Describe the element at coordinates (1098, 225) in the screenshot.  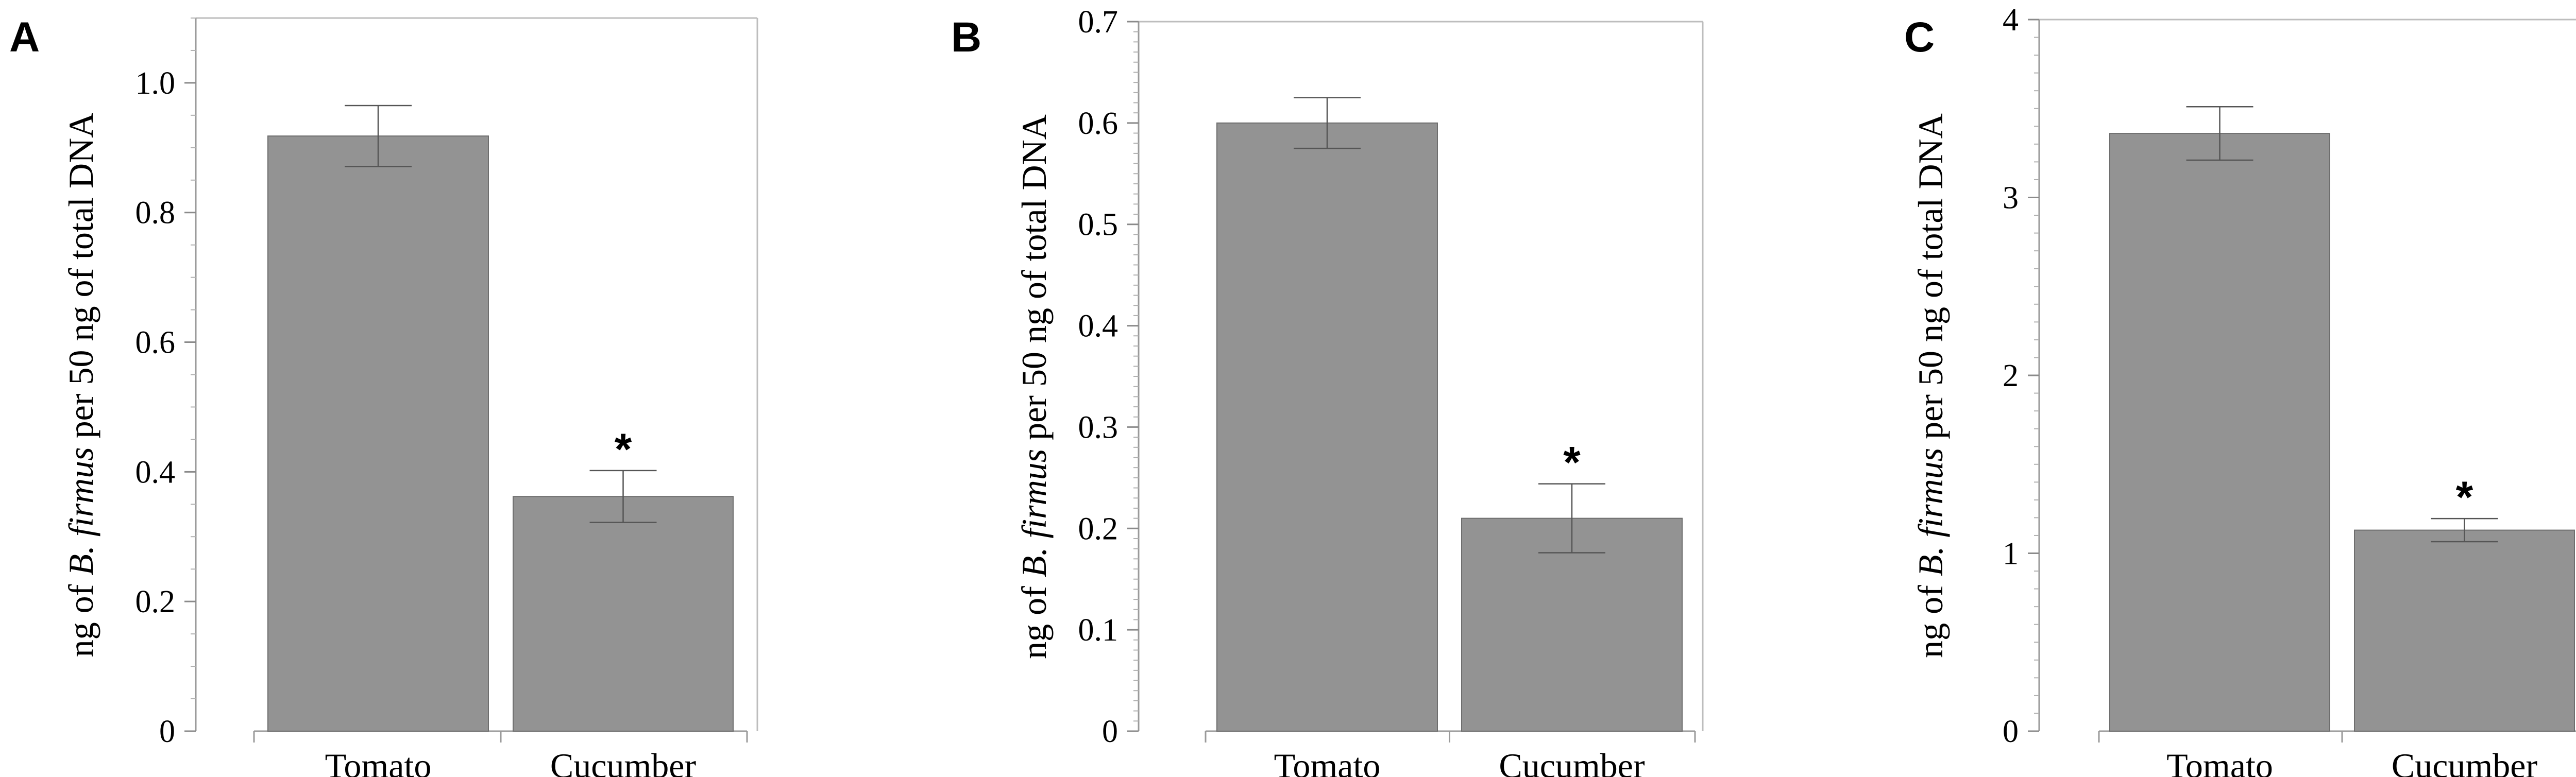
I see `y-tick-label: 0.5` at that location.